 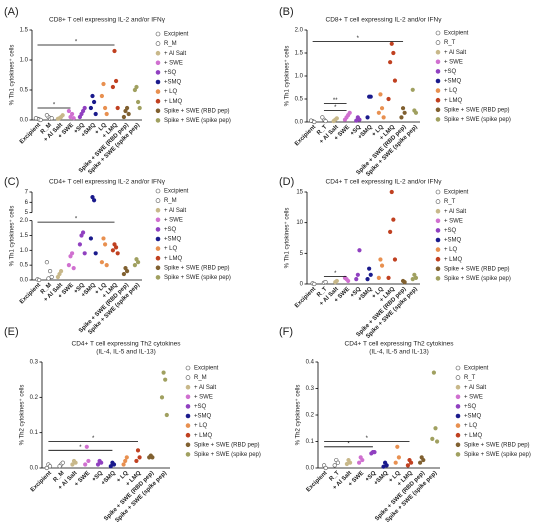 What do you see at coordinates (170, 201) in the screenshot?
I see `legend-label: R_M` at bounding box center [170, 201].